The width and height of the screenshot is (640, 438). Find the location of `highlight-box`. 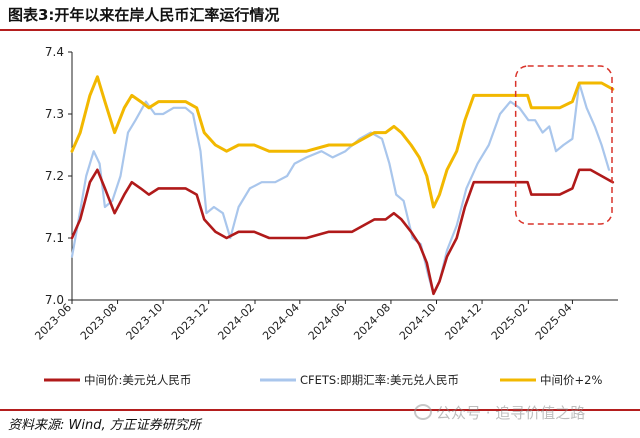

highlight-box is located at coordinates (563, 145).